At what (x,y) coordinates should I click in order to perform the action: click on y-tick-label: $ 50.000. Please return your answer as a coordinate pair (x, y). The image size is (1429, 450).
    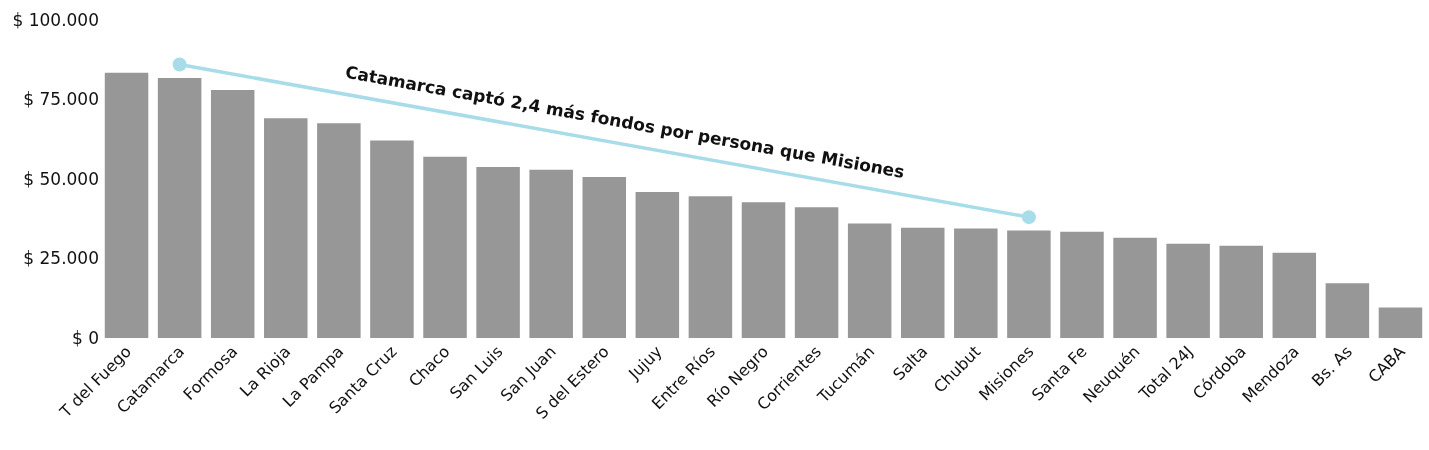
    Looking at the image, I should click on (61, 178).